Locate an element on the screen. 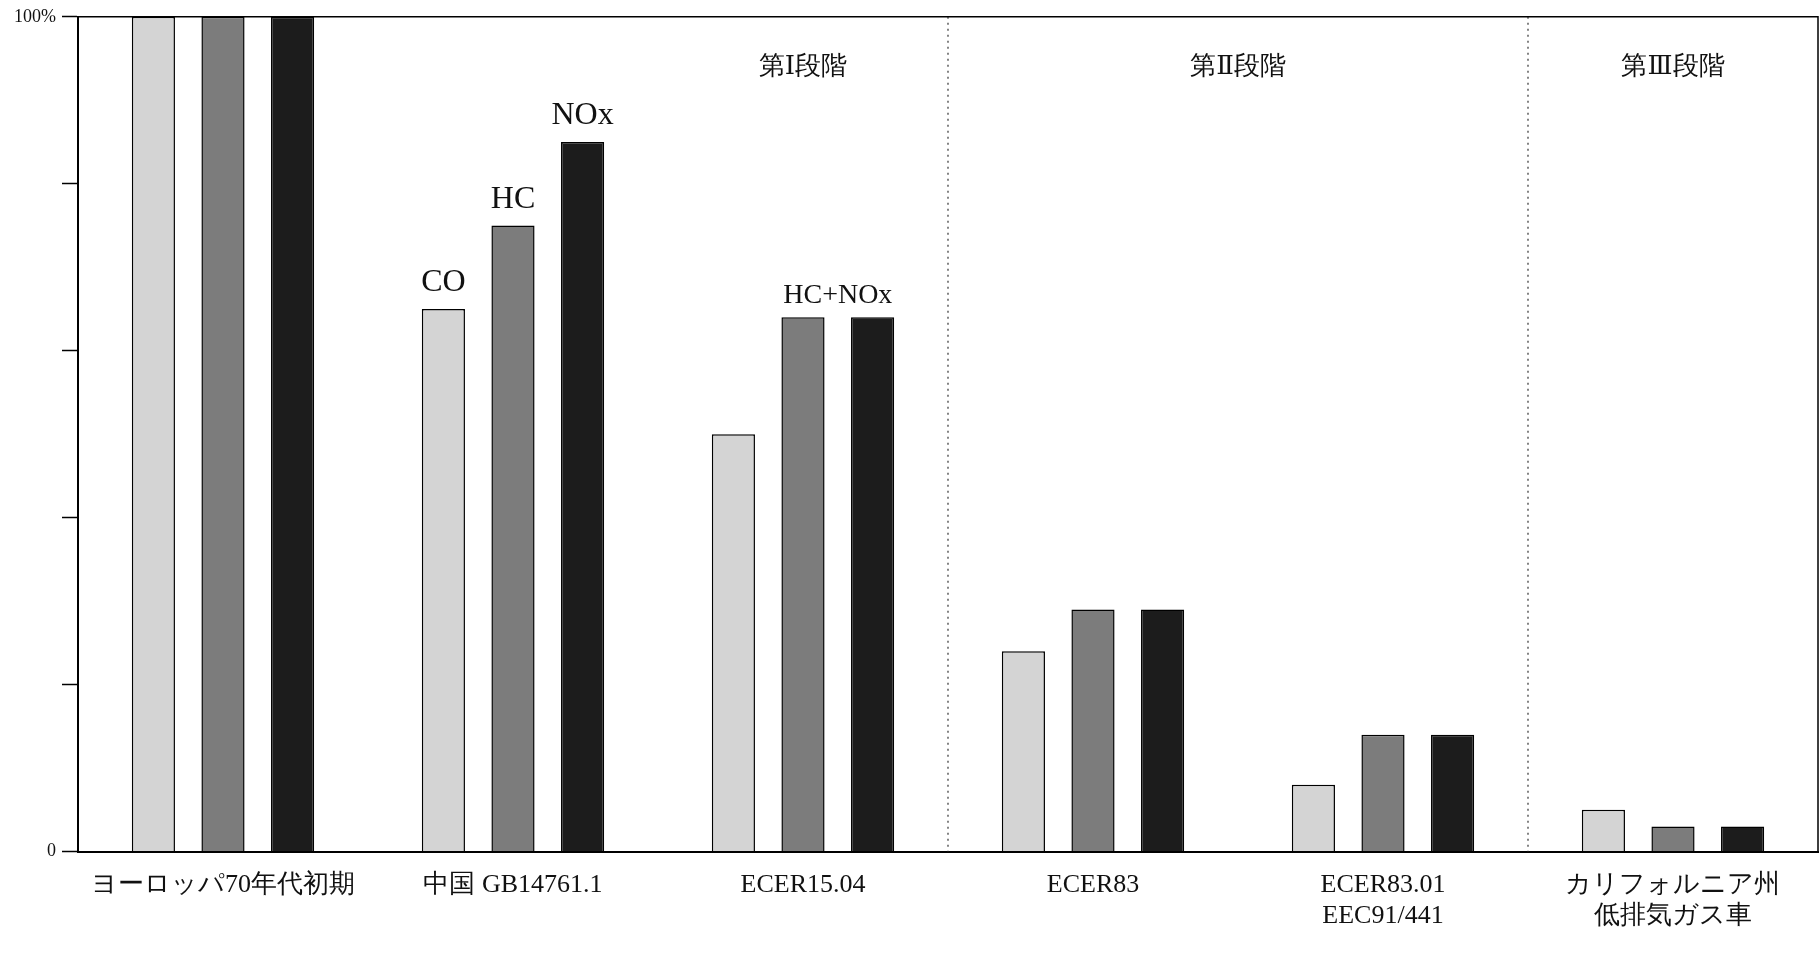  x-tick-label: ECER15.04 is located at coordinates (803, 884).